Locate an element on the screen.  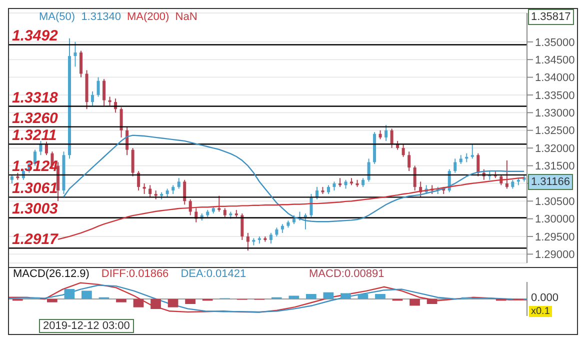
annotation: 0.000 is located at coordinates (545, 298).